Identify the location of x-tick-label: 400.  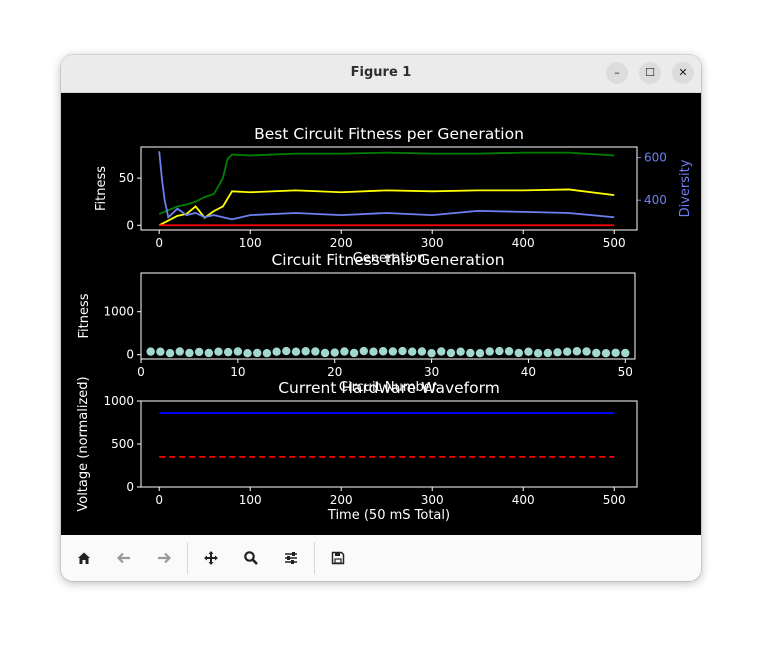
(523, 500).